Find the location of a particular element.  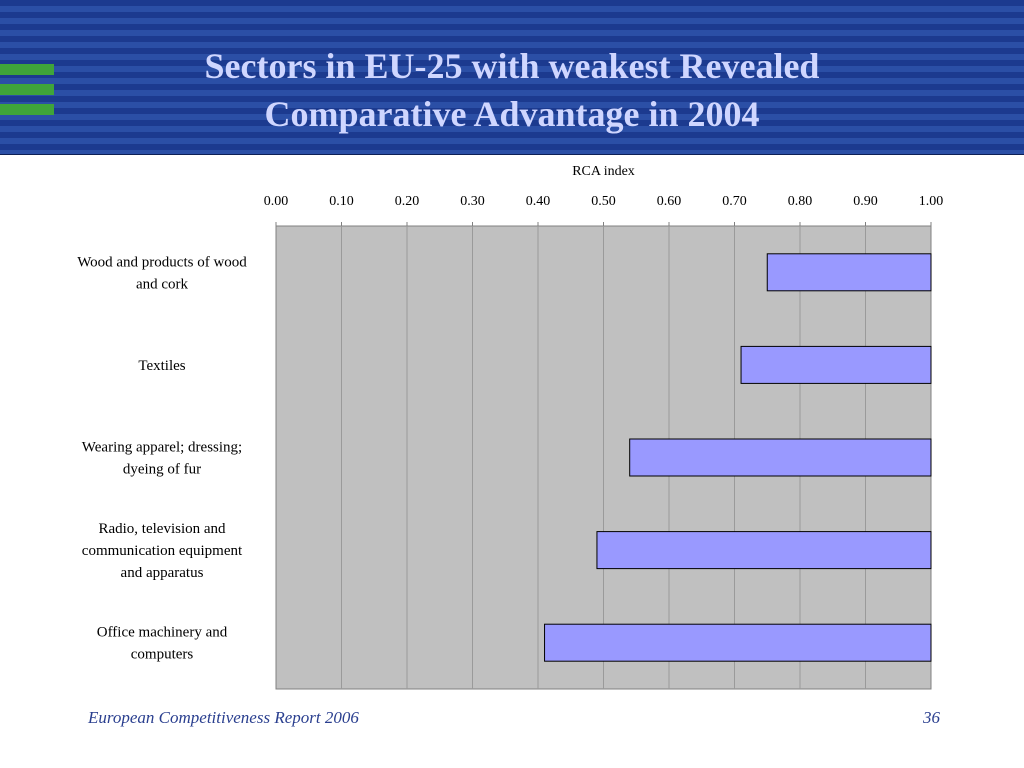

x-tick-label: 0.20 is located at coordinates (407, 201).